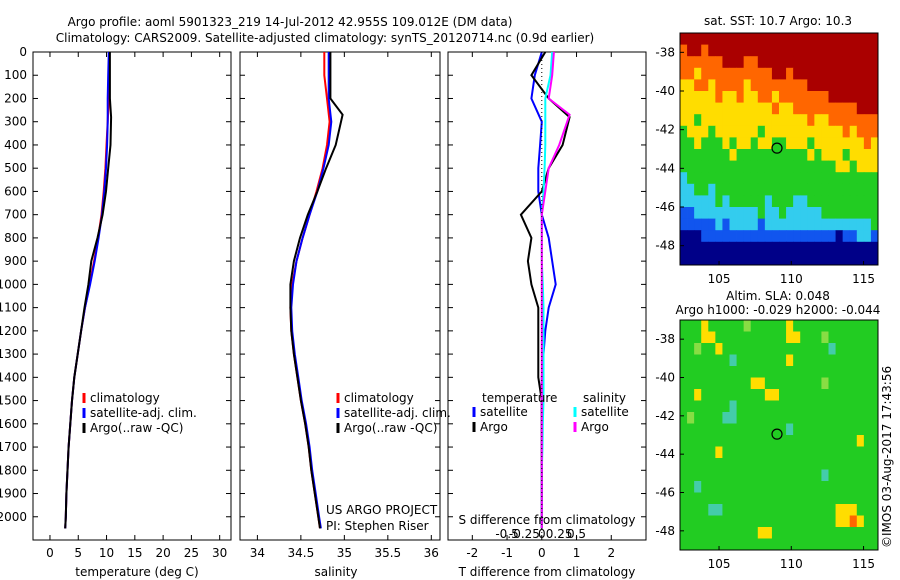  What do you see at coordinates (577, 553) in the screenshot?
I see `x-tick-label: 1` at bounding box center [577, 553].